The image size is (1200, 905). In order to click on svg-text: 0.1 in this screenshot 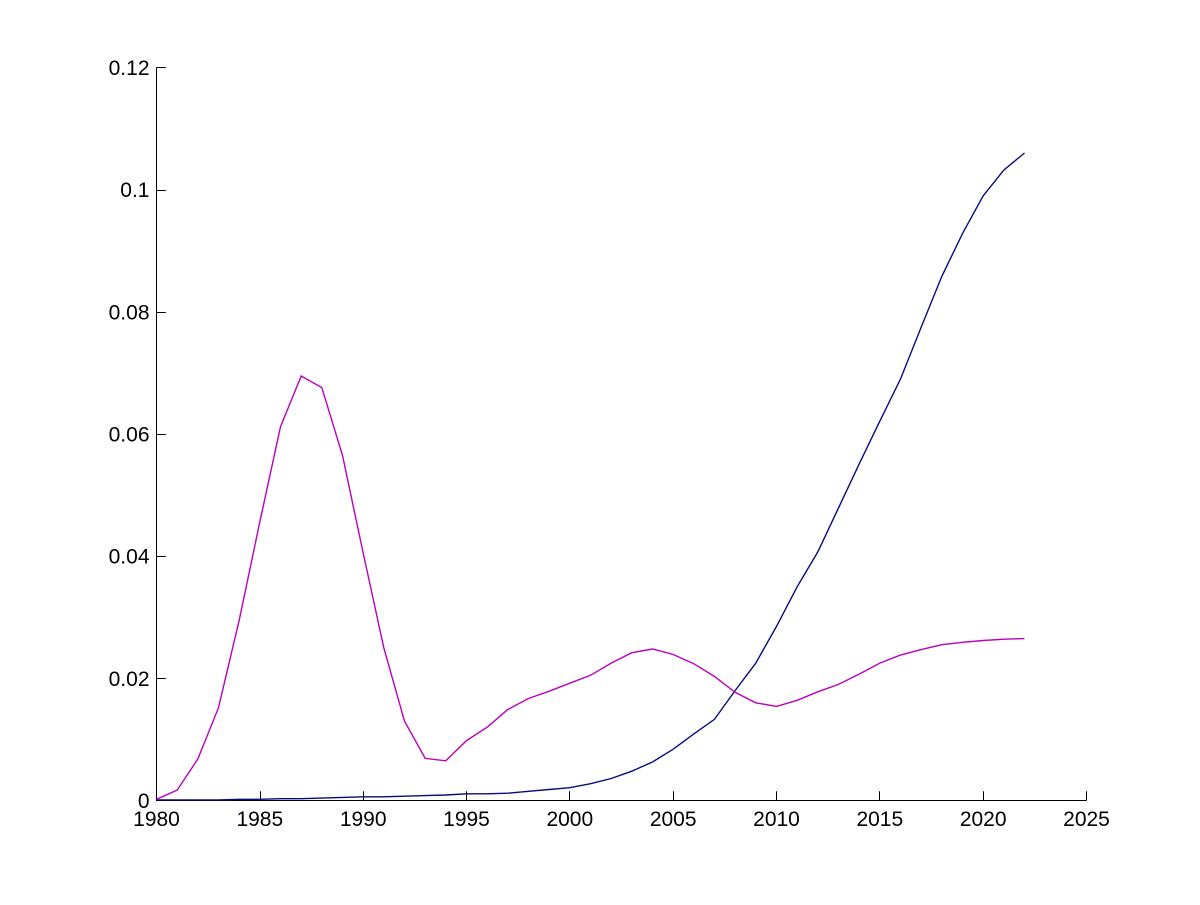, I will do `click(134, 190)`.